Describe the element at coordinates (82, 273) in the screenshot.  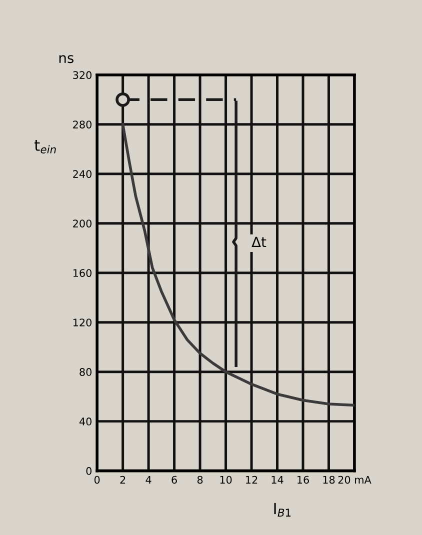
I see `y-tick-label: 160` at that location.